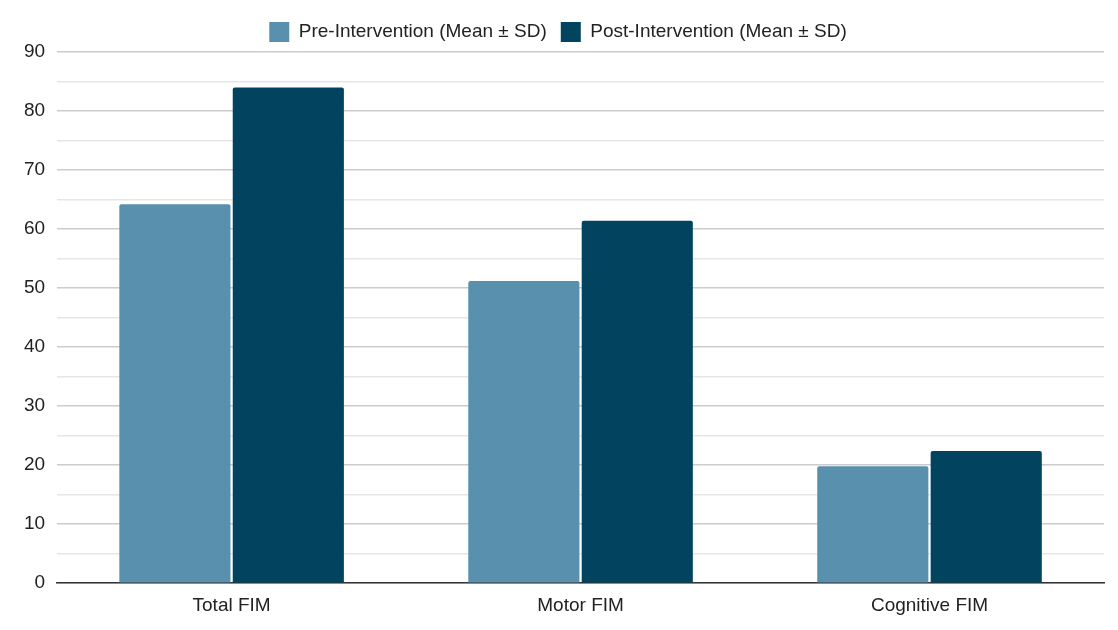 The width and height of the screenshot is (1118, 630). I want to click on y-tick-label: 90, so click(34, 51).